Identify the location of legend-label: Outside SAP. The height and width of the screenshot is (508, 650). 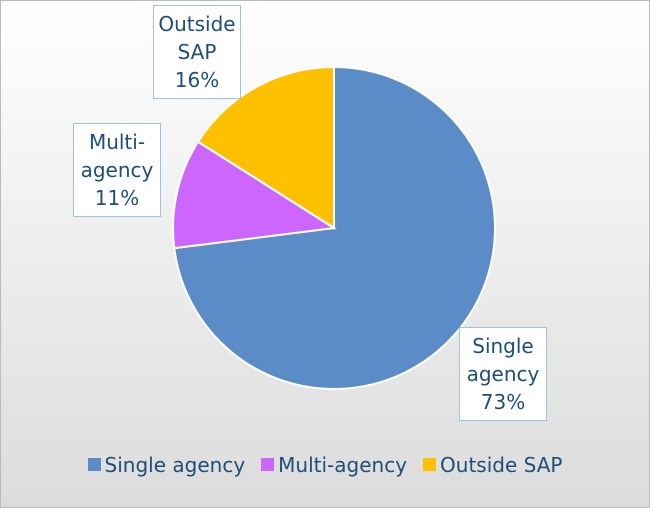
(501, 465).